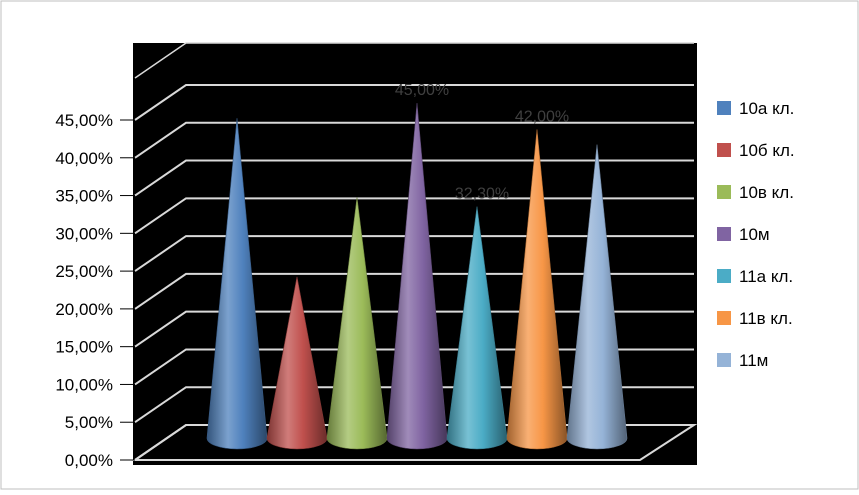 The image size is (859, 495). I want to click on floor, so click(414, 442).